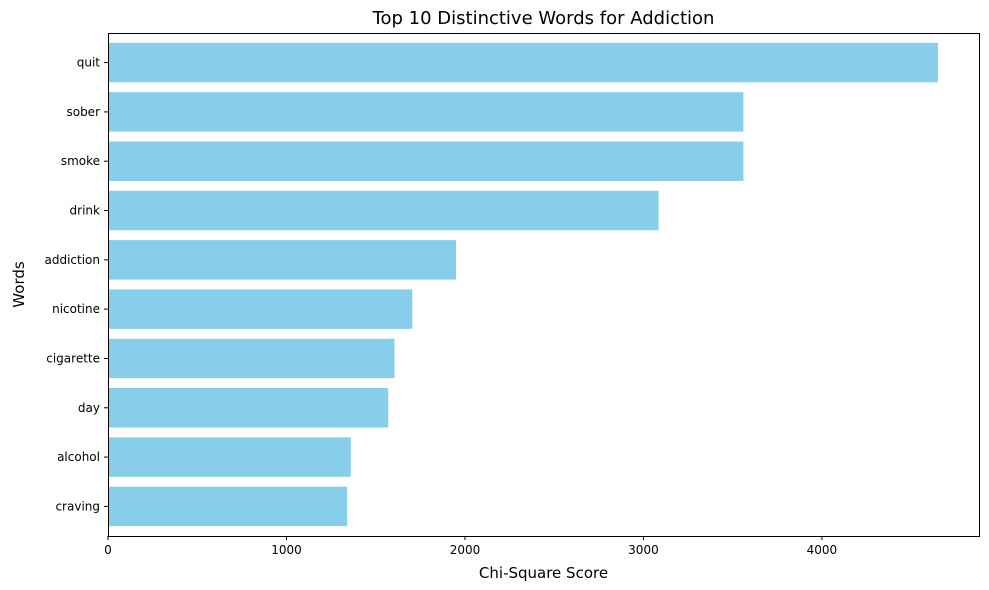  What do you see at coordinates (383, 210) in the screenshot?
I see `bar-drink` at bounding box center [383, 210].